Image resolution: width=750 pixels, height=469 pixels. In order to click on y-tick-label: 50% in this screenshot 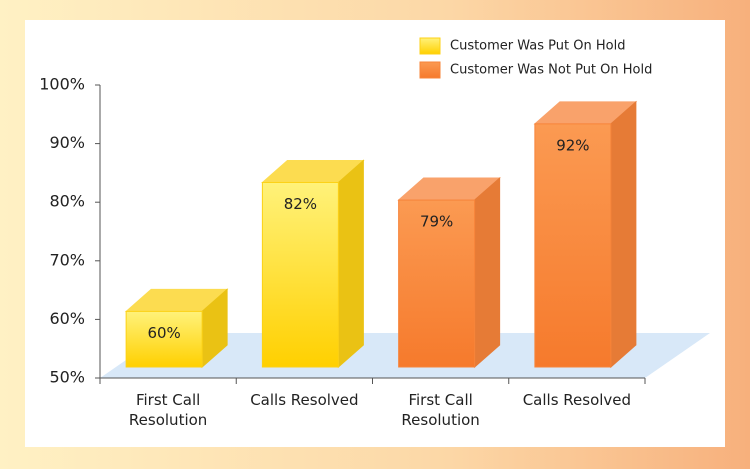, I will do `click(67, 377)`.